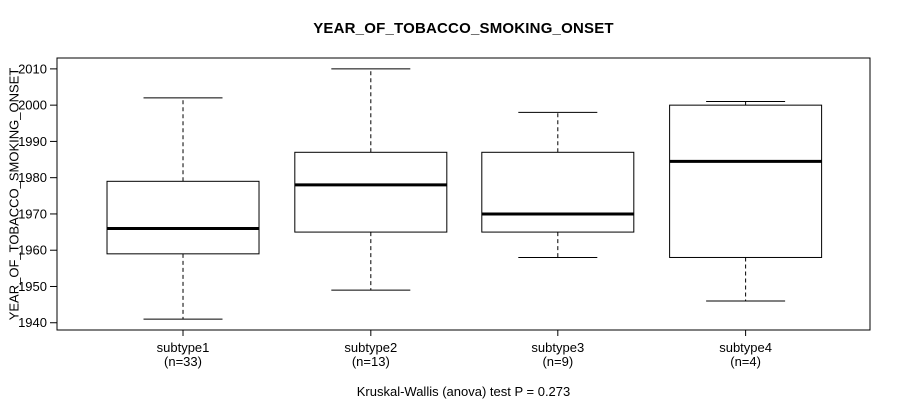 The image size is (900, 400). I want to click on y-tick-label: 2010, so click(32, 68).